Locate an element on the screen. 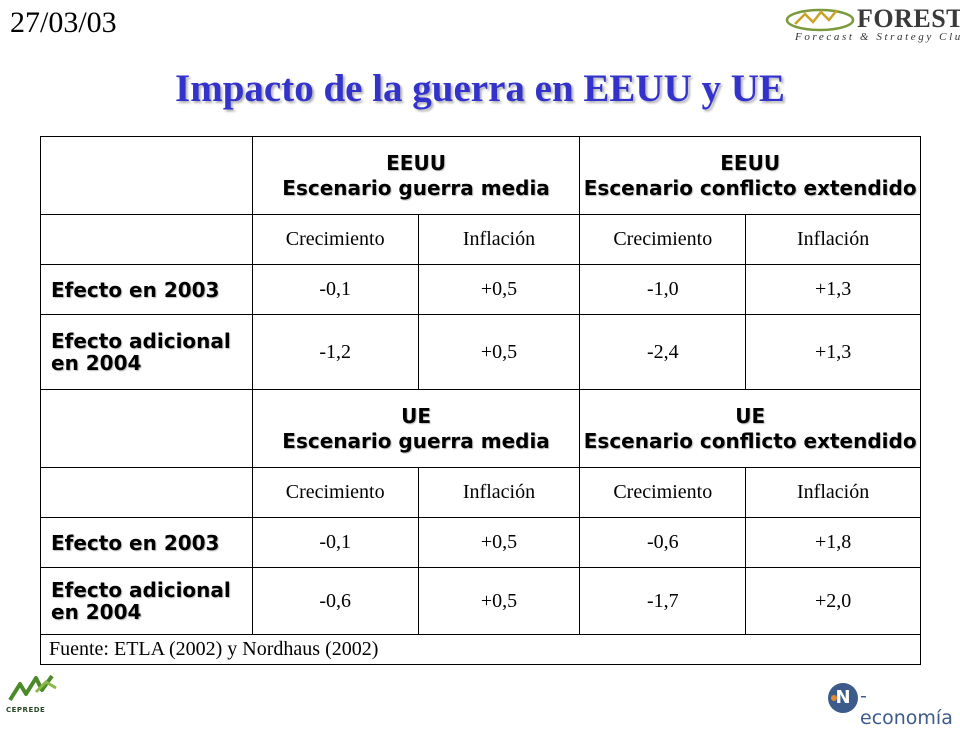  n-letter-icon: N is located at coordinates (843, 697).